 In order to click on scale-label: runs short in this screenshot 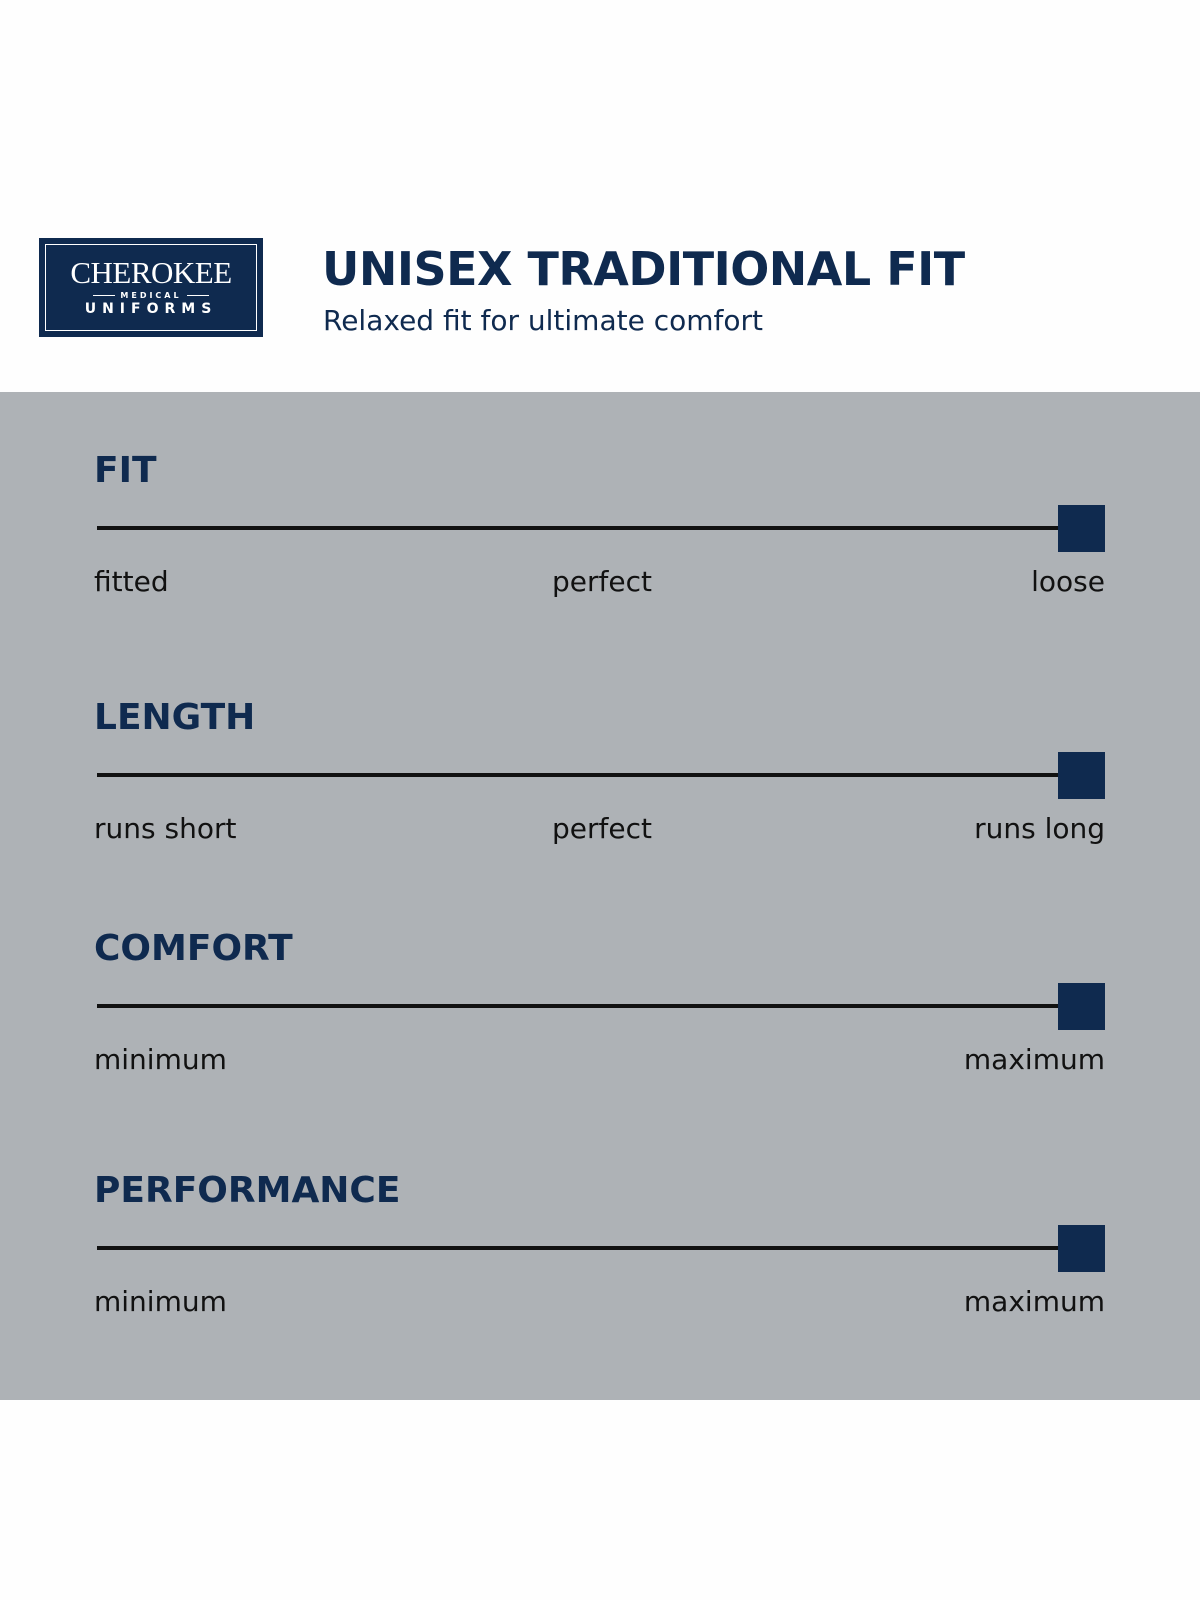, I will do `click(165, 828)`.